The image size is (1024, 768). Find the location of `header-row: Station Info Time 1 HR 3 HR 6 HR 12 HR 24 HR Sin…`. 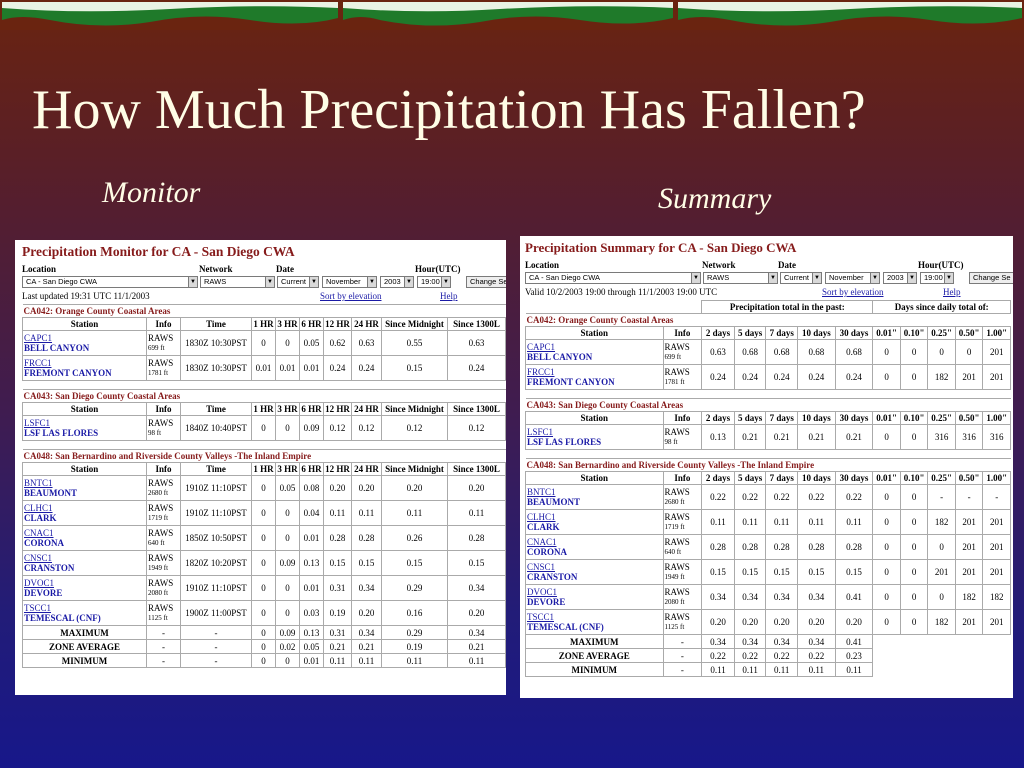

header-row: Station Info Time 1 HR 3 HR 6 HR 12 HR 24 HR Sin… is located at coordinates (264, 324).